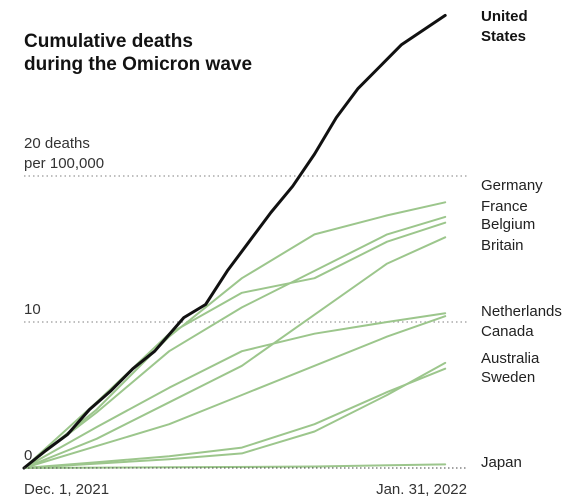  What do you see at coordinates (521, 311) in the screenshot?
I see `series-label-netherlands: Netherlands` at bounding box center [521, 311].